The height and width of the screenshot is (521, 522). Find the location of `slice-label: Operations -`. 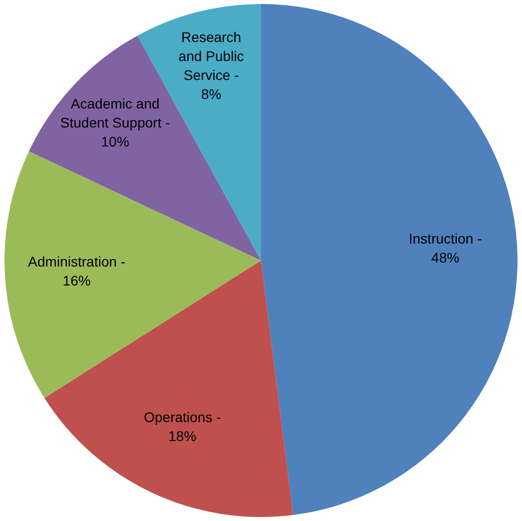

slice-label: Operations - is located at coordinates (183, 416).